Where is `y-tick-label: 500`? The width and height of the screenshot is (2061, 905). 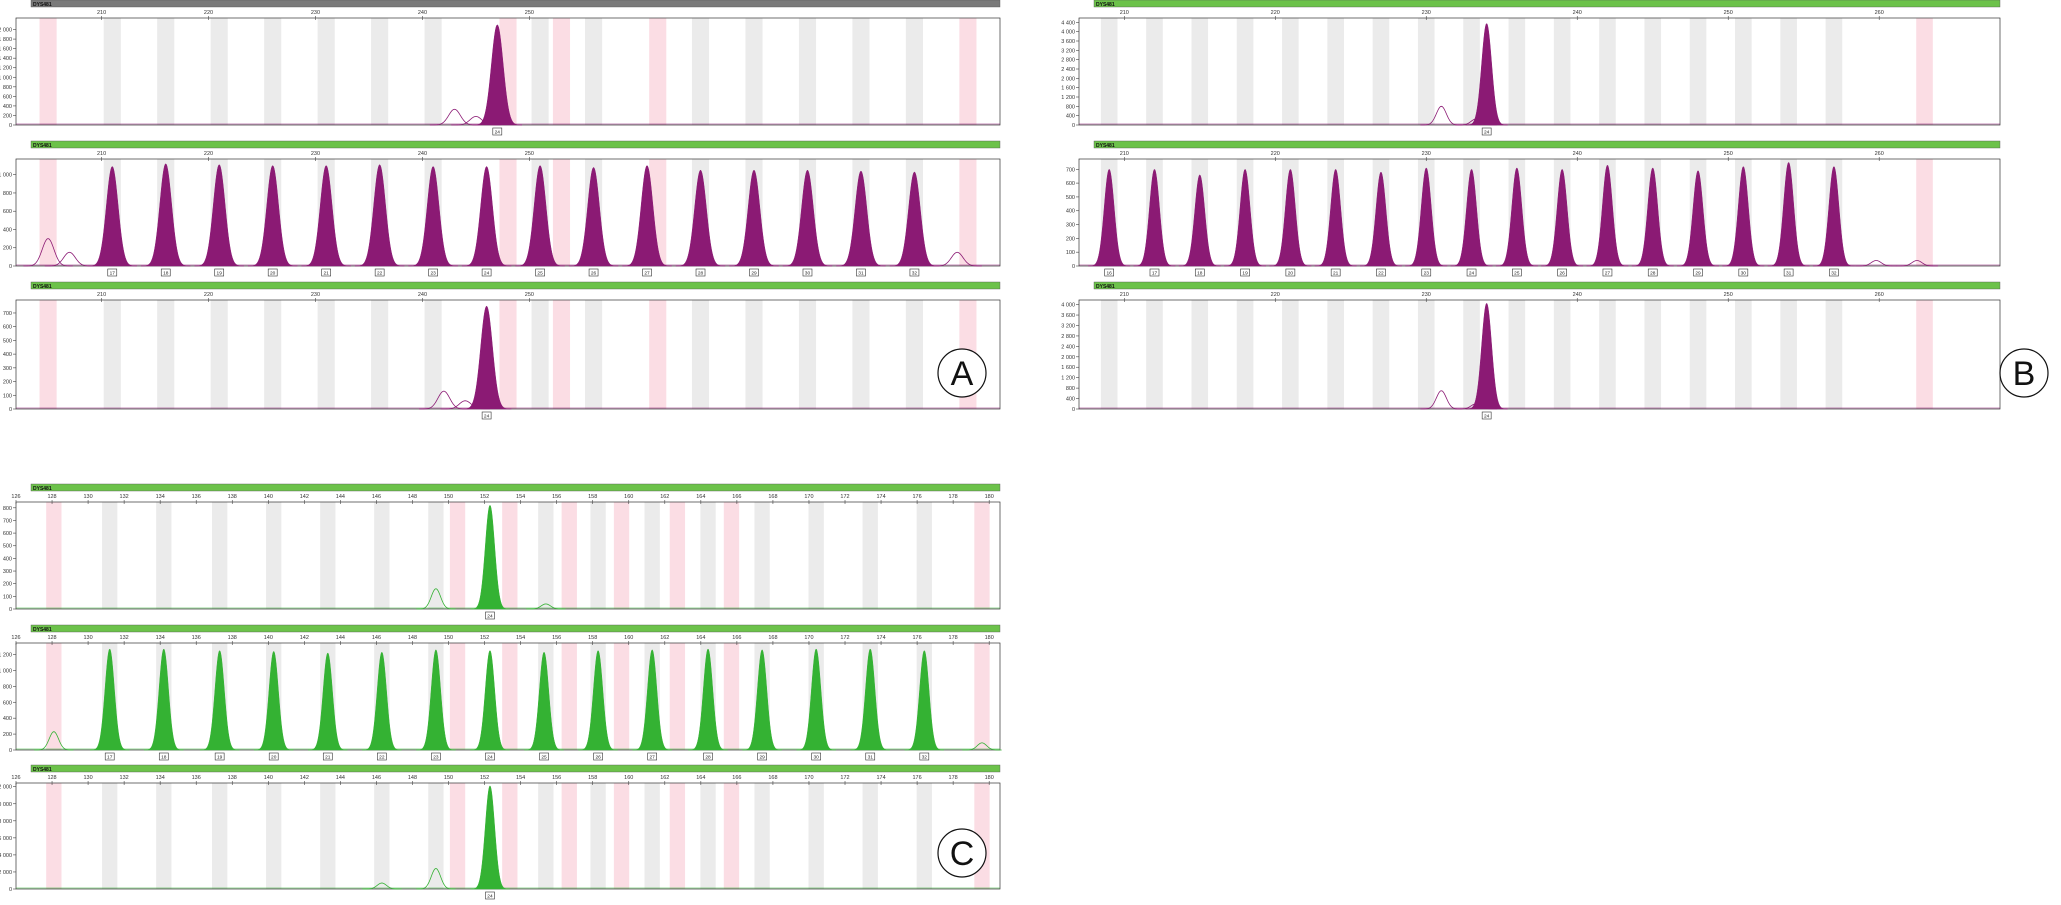 y-tick-label: 500 is located at coordinates (7, 341).